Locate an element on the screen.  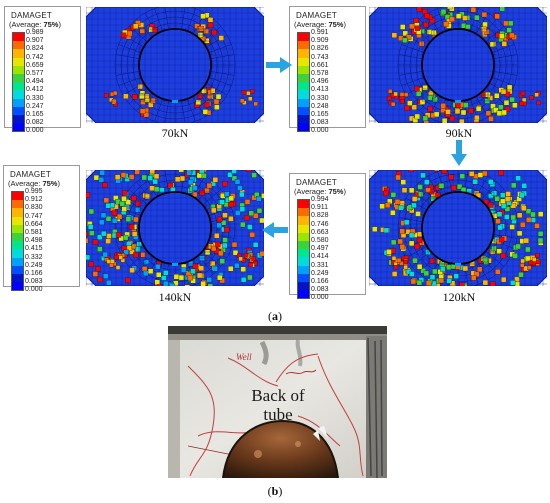
tunnel-photo-back-of-tube: Well Back of tube is located at coordinates (277, 402).